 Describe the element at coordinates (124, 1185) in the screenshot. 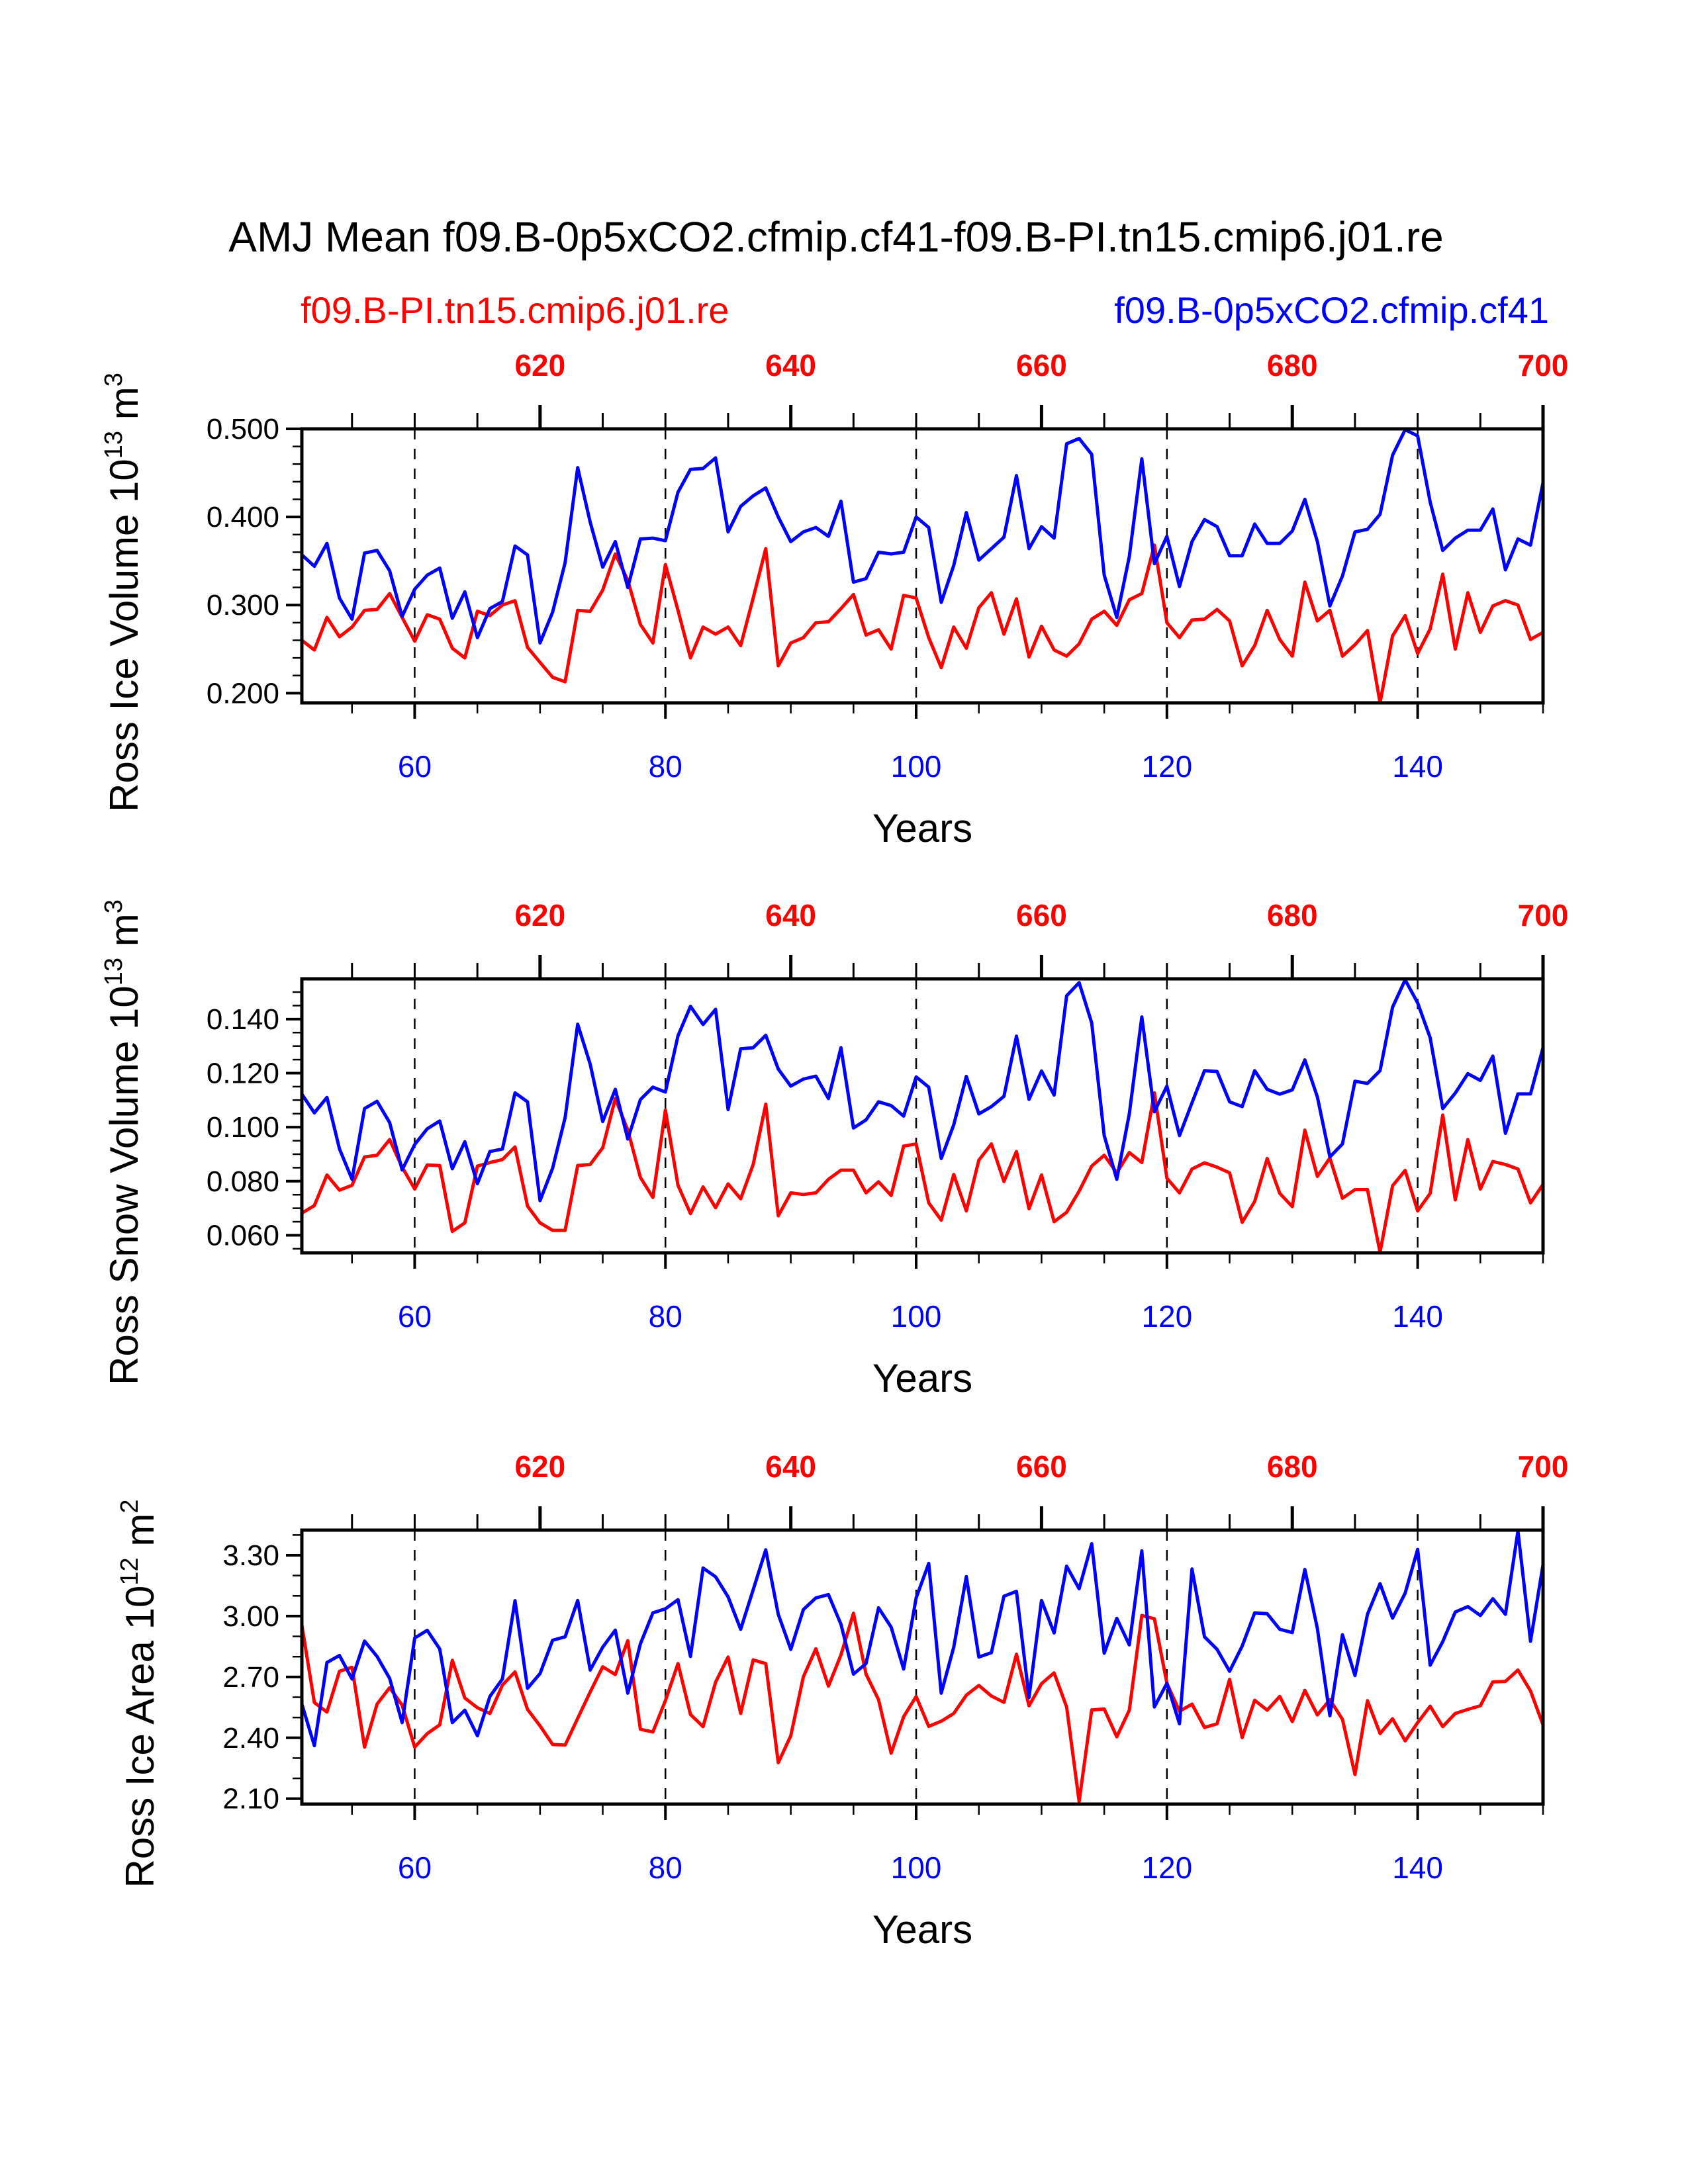

I see `y-axis-title-main: Ross Snow Volume 10` at that location.